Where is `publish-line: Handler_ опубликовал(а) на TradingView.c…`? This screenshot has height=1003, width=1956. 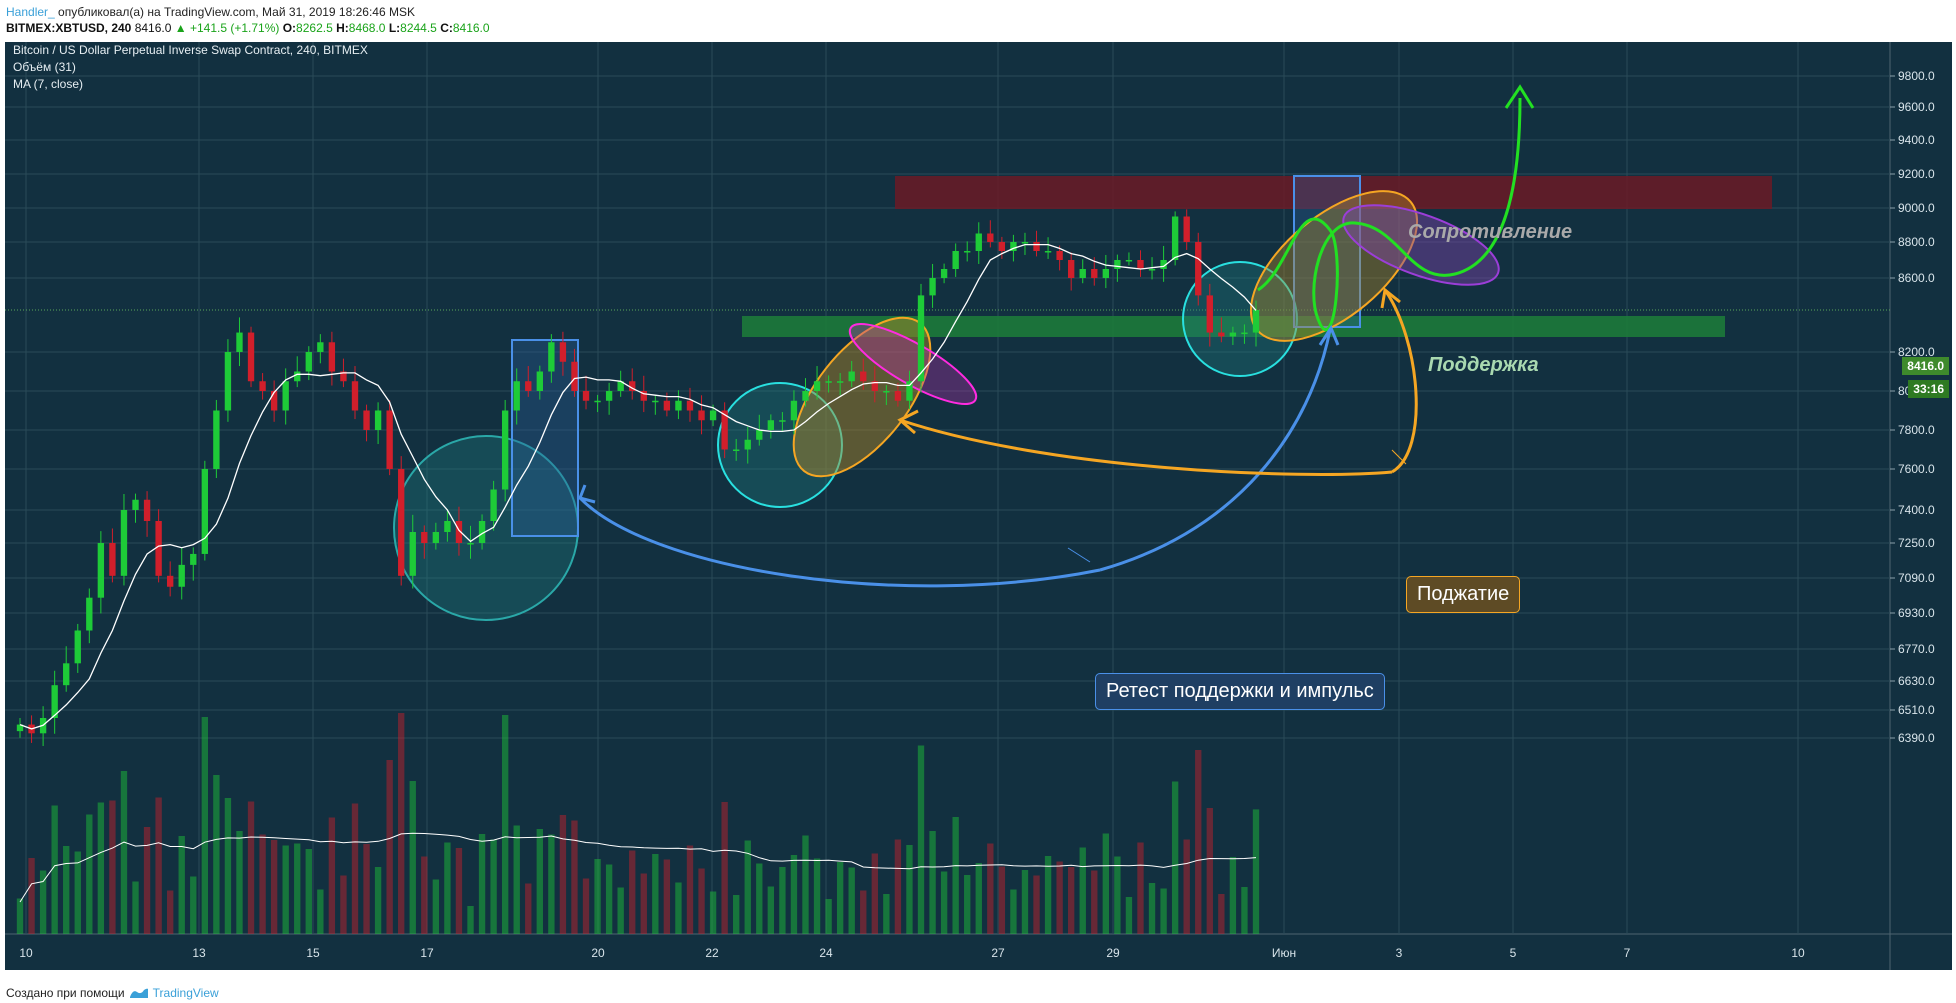
publish-line: Handler_ опубликовал(а) на TradingView.c… is located at coordinates (210, 12).